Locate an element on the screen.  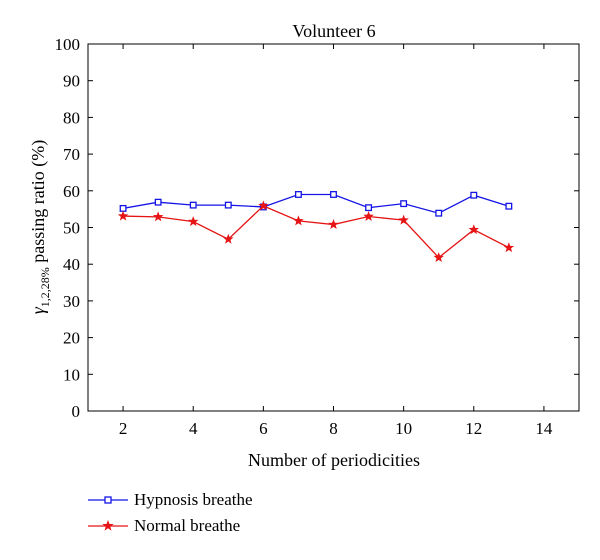
x-axis-label: Number of periodicities is located at coordinates (334, 460).